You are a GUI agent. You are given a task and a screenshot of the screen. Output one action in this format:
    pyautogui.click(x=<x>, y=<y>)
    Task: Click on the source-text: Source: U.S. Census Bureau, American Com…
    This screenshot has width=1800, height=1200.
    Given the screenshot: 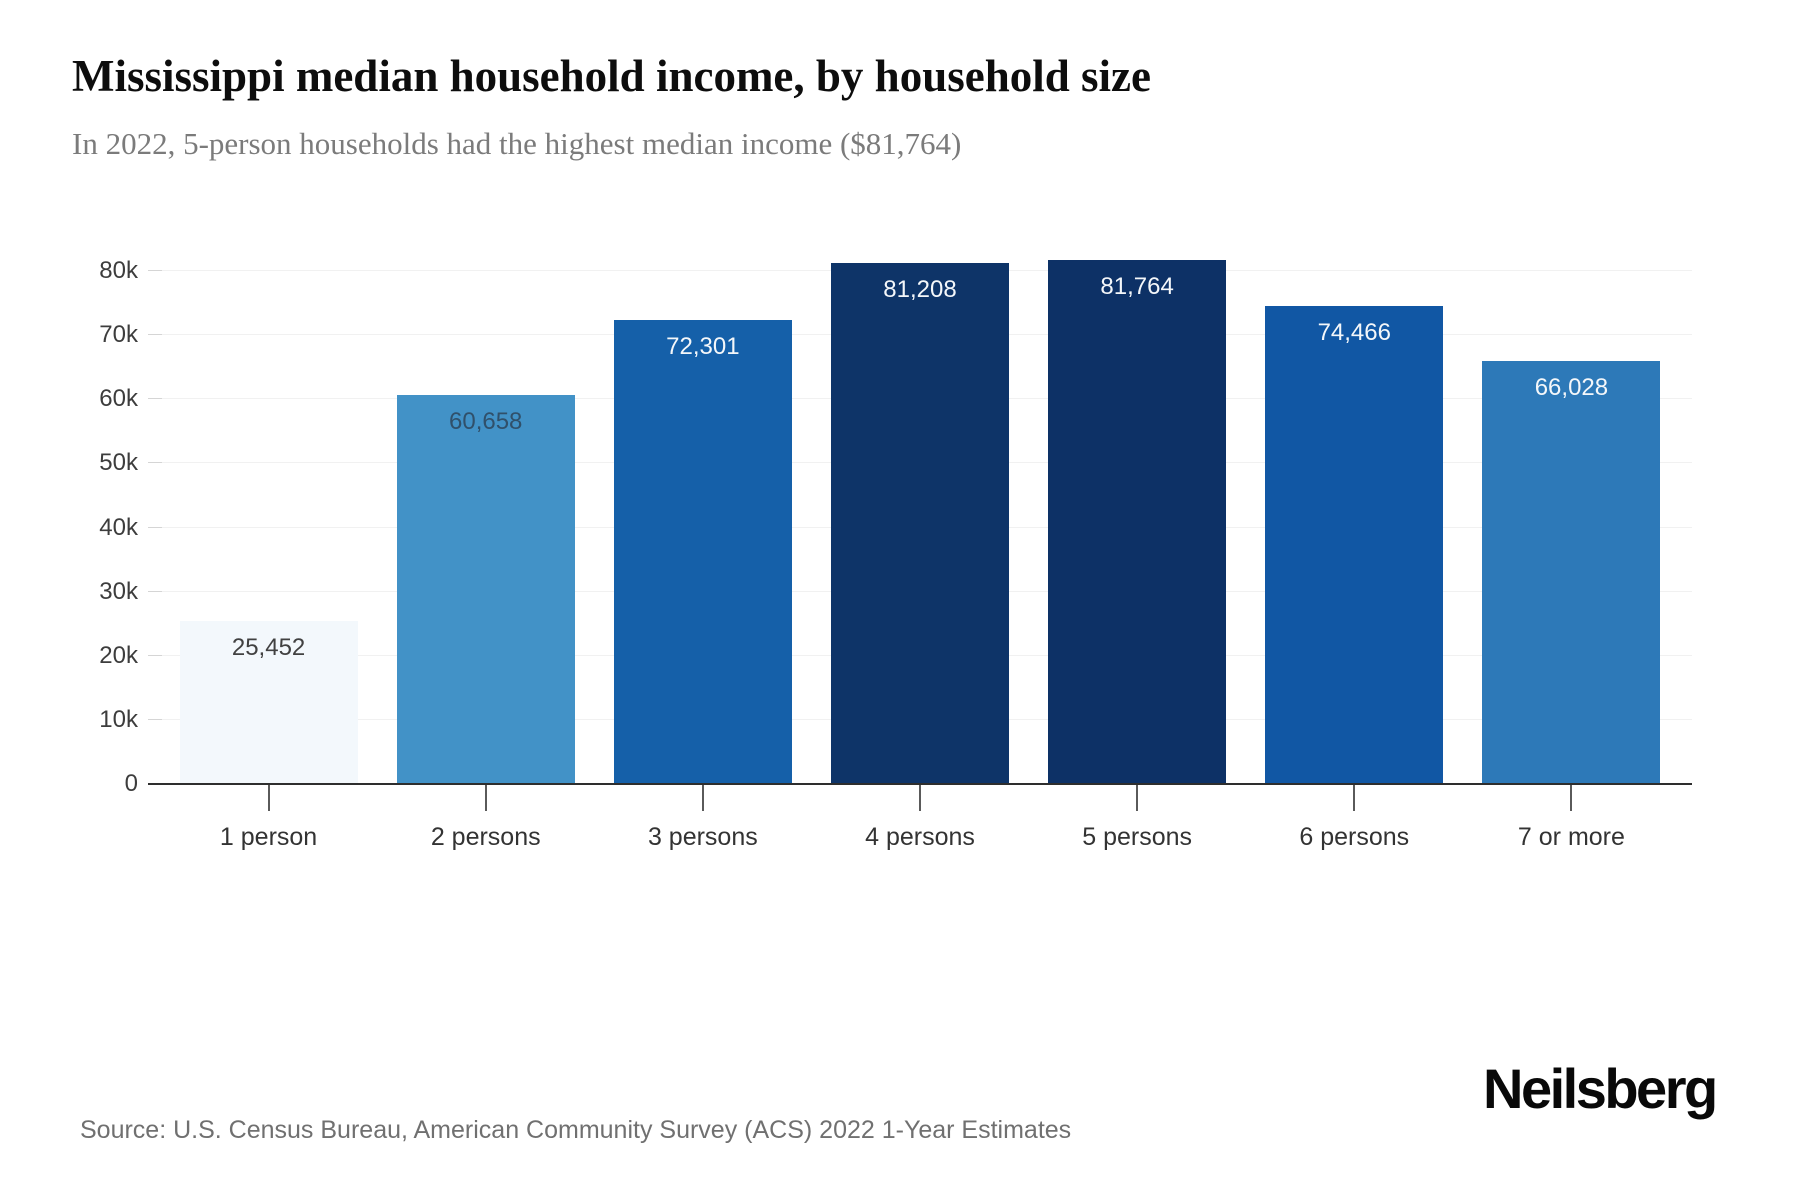 What is the action you would take?
    pyautogui.click(x=576, y=1130)
    